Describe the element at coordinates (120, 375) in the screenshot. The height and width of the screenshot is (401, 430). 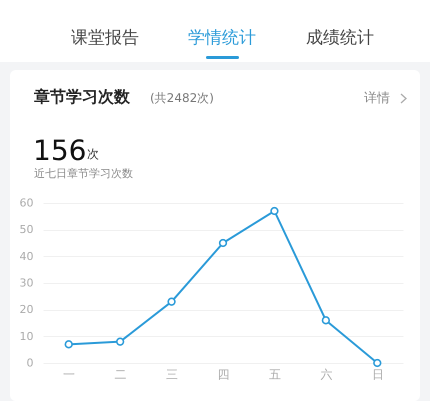
I see `x-tick-label: 二` at that location.